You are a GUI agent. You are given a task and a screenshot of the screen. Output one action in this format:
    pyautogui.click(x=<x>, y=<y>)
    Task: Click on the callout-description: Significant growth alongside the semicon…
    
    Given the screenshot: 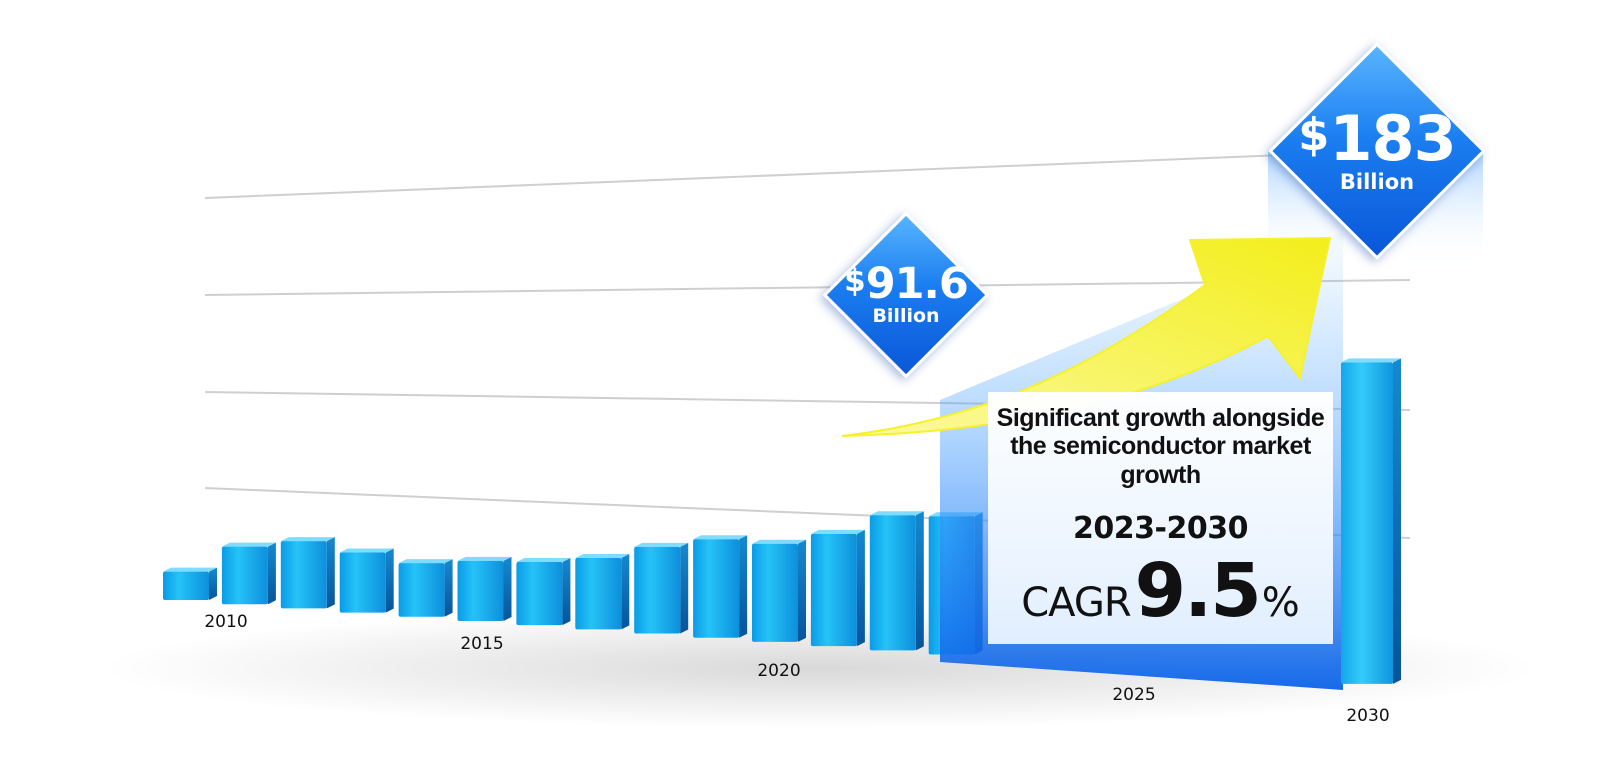 What is the action you would take?
    pyautogui.click(x=1160, y=446)
    